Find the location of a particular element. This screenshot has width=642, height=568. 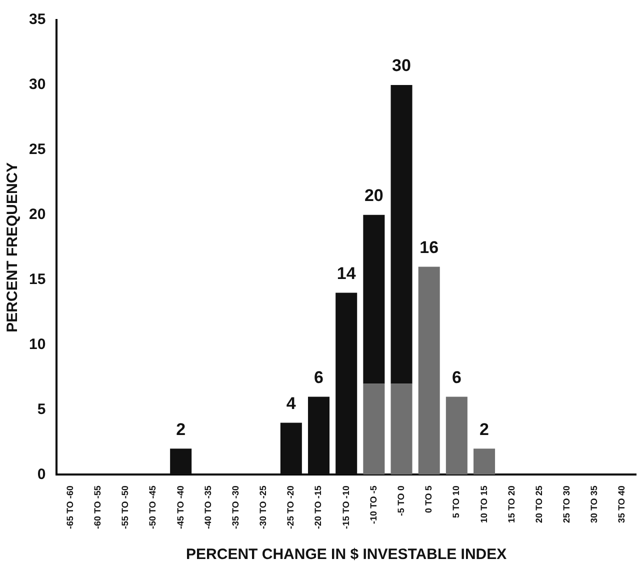

y-axis-title: PERCENT FREQUENCY is located at coordinates (13, 247).